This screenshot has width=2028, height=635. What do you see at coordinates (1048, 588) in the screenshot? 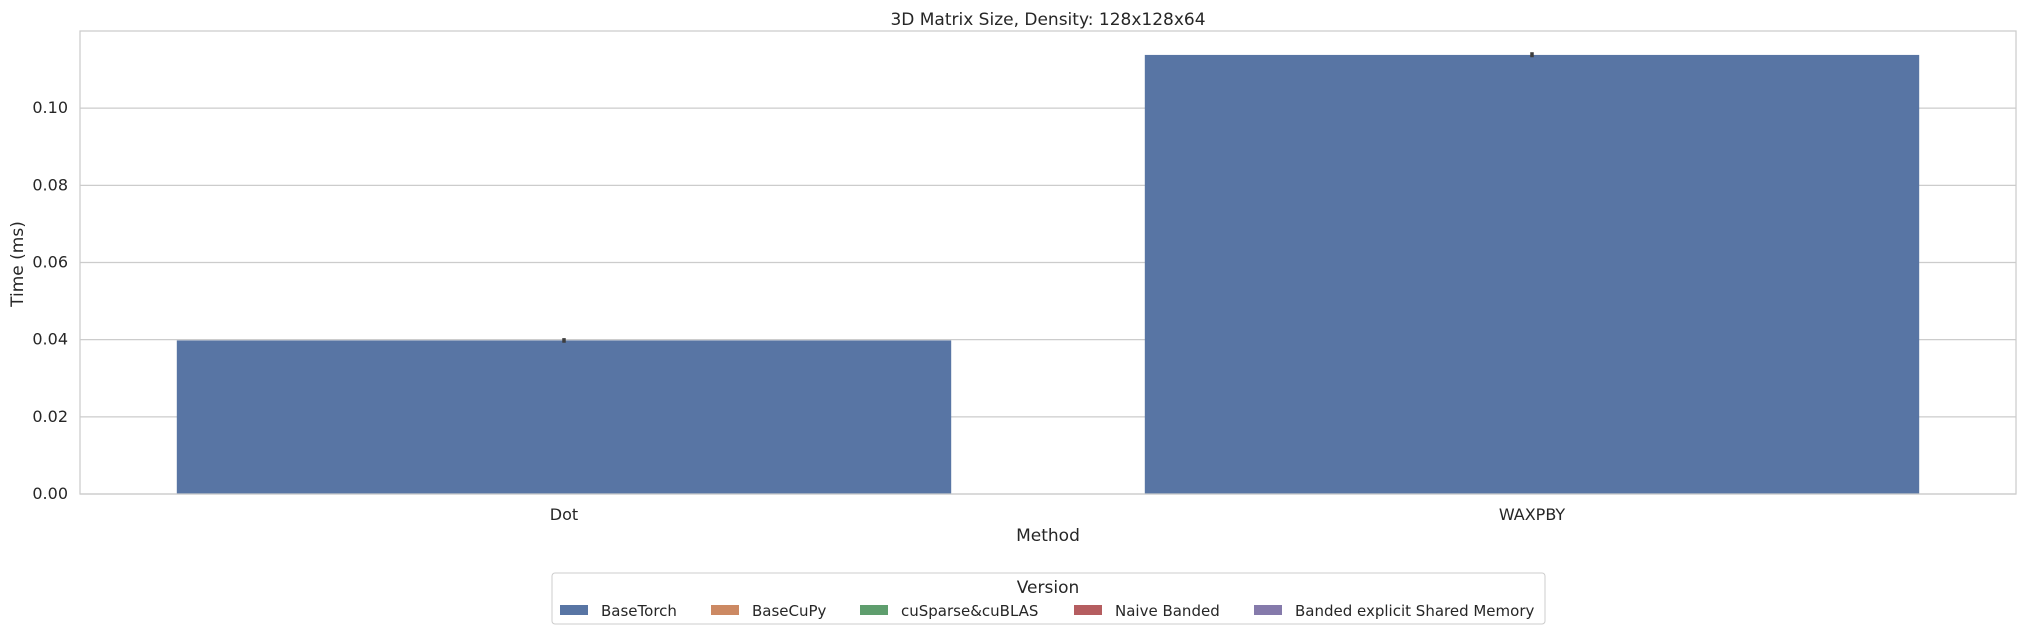
I see `legend-title: Version` at bounding box center [1048, 588].